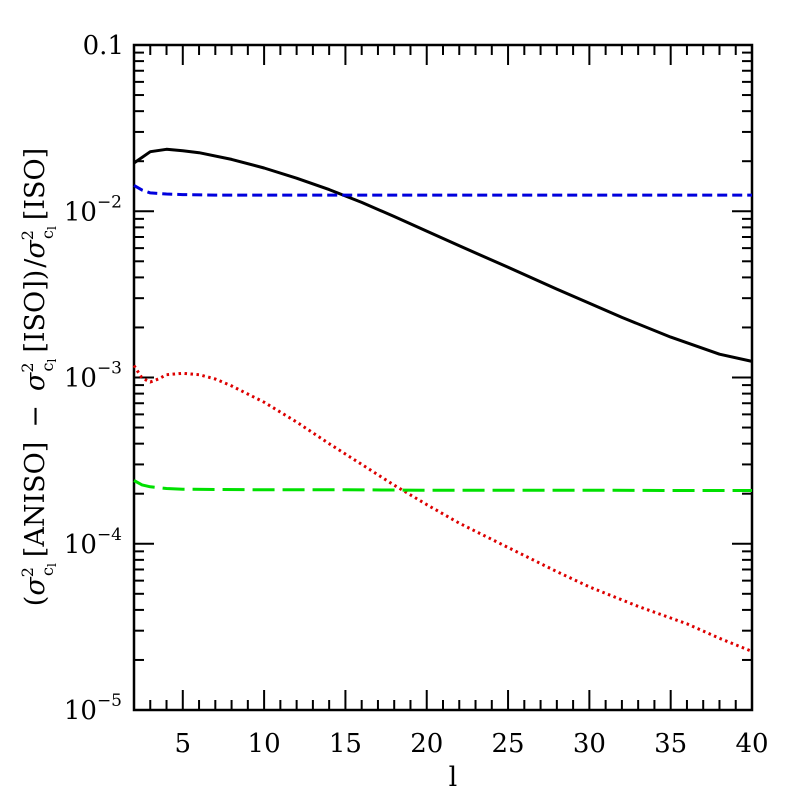 Image resolution: width=797 pixels, height=797 pixels. Describe the element at coordinates (751, 744) in the screenshot. I see `x-tick-label: 40` at that location.